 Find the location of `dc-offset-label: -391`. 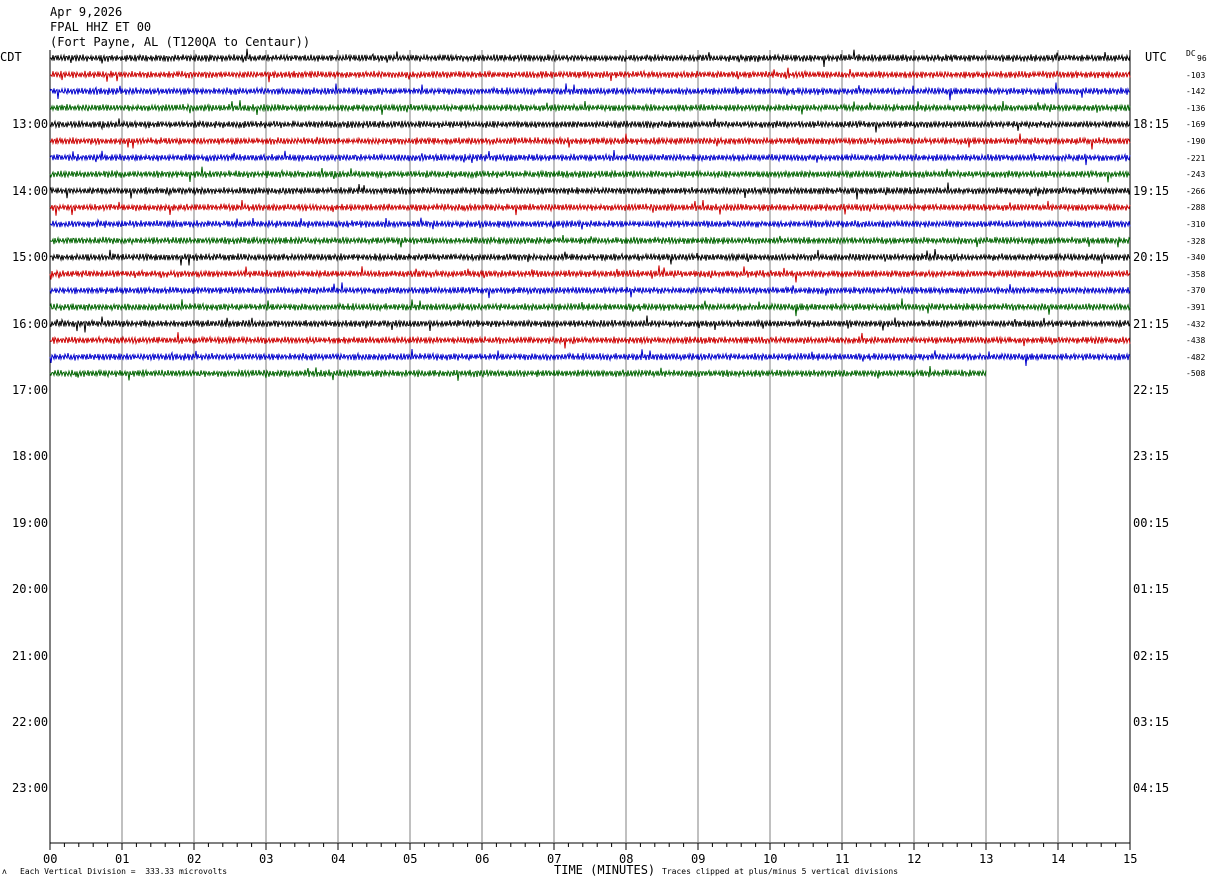

dc-offset-label: -391 is located at coordinates (1196, 307).